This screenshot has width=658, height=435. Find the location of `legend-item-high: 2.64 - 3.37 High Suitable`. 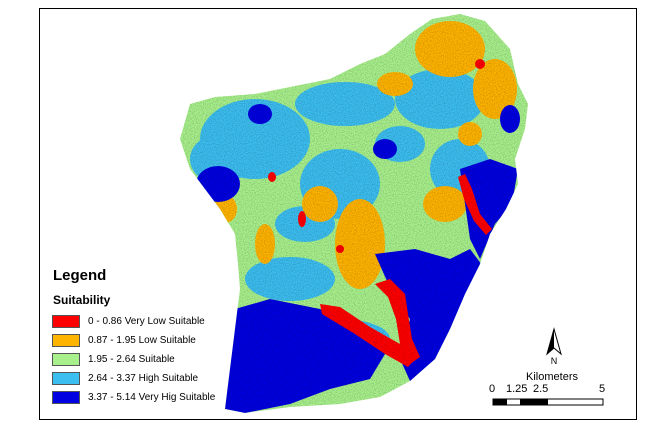

legend-item-high: 2.64 - 3.37 High Suitable is located at coordinates (152, 378).